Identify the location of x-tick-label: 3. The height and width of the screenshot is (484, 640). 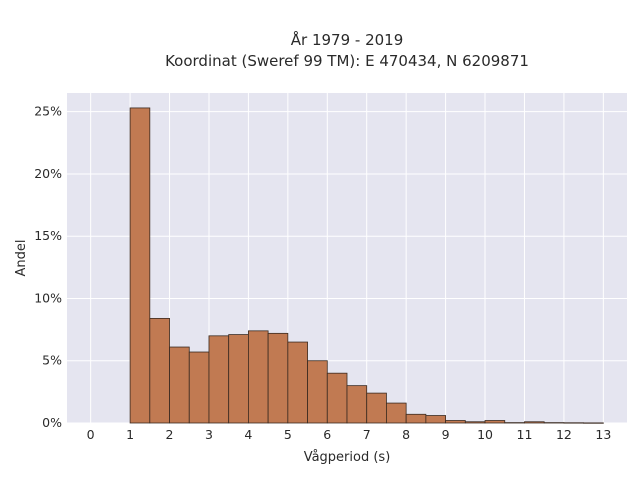
(209, 434).